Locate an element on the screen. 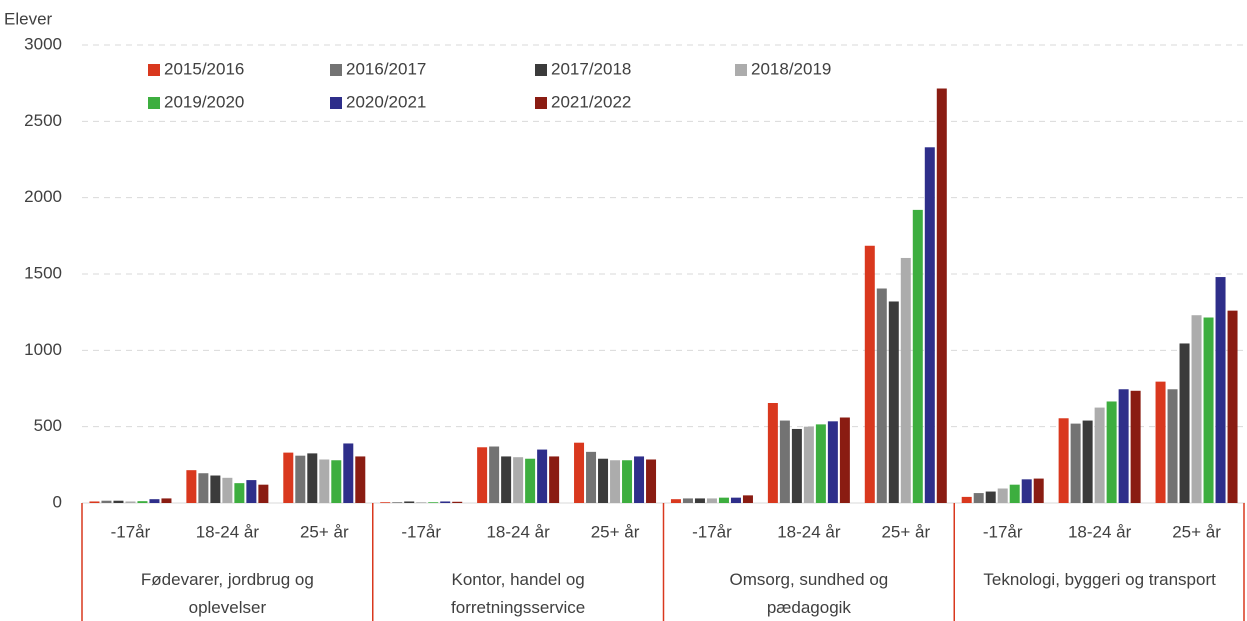 Image resolution: width=1247 pixels, height=621 pixels. legend-label: 2020/2021 is located at coordinates (386, 101).